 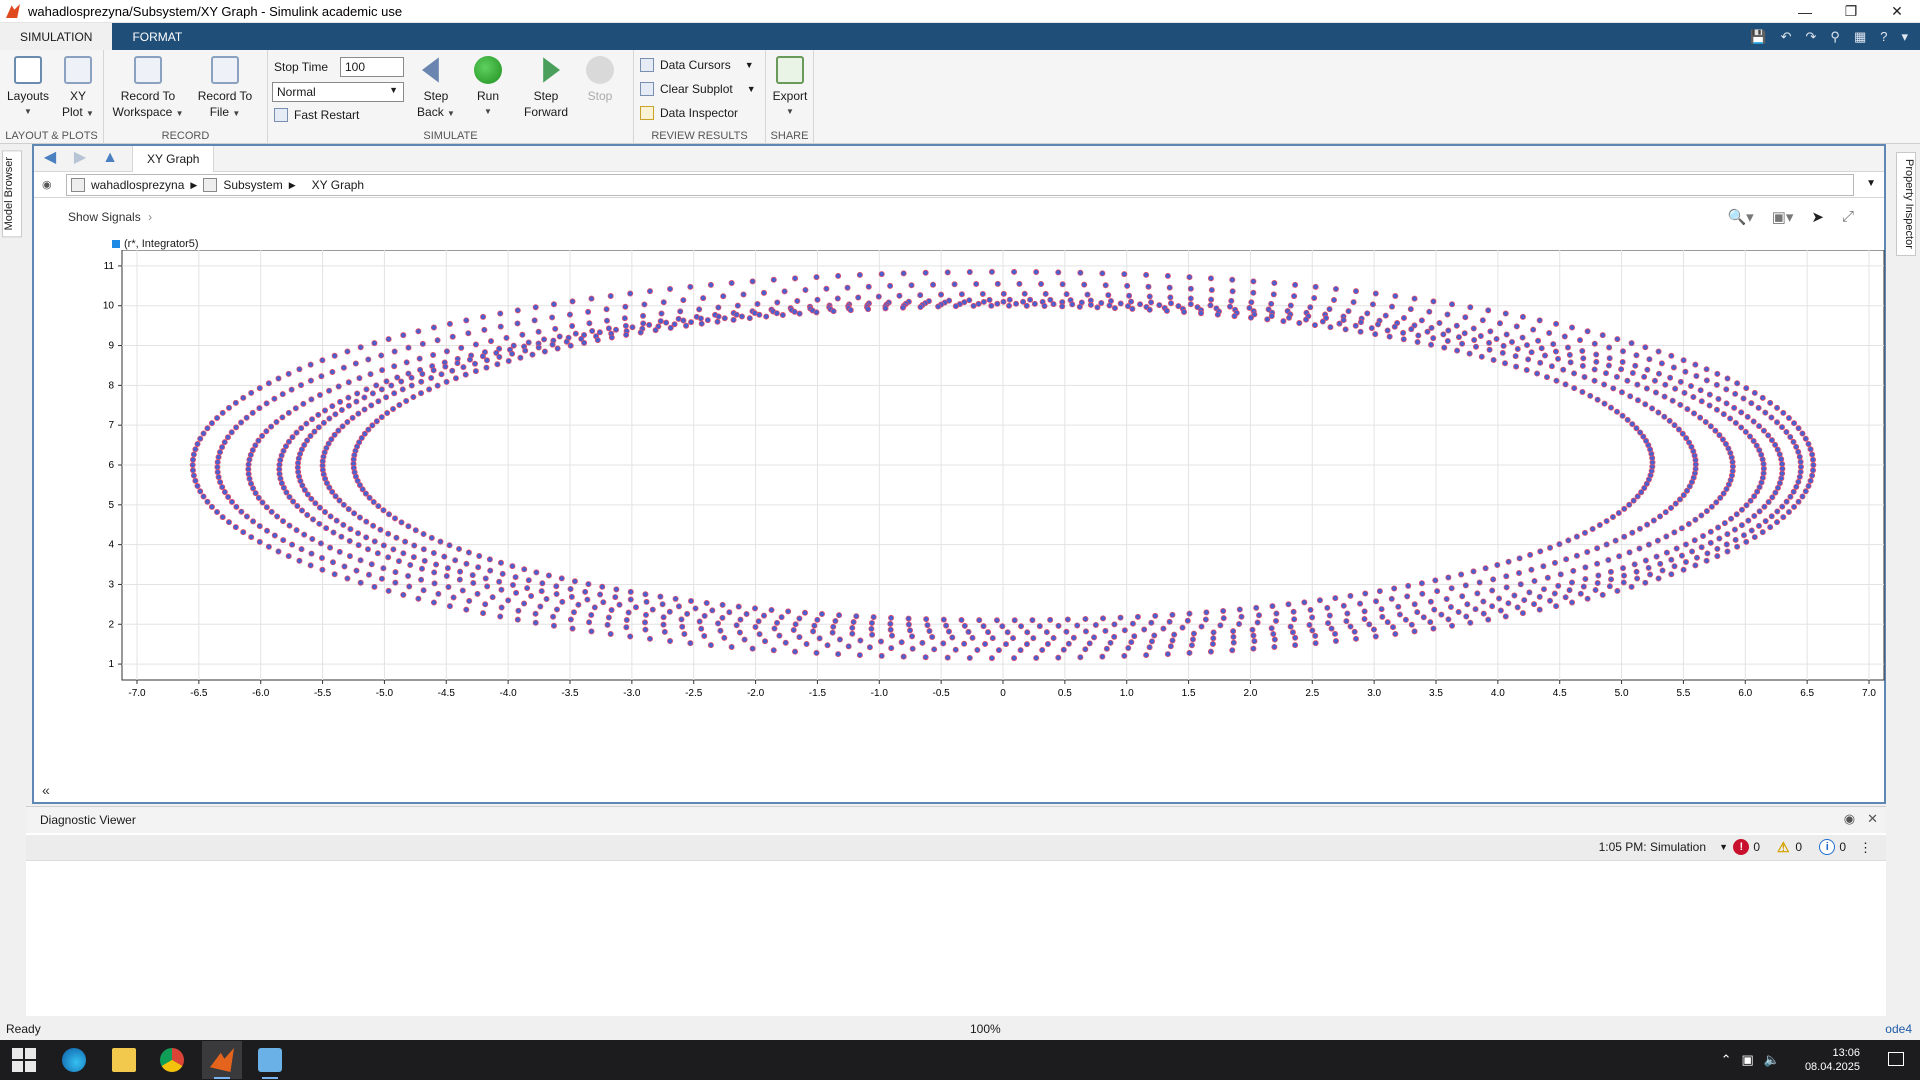 I want to click on forward-arrow-icon: ▶, so click(x=80, y=157).